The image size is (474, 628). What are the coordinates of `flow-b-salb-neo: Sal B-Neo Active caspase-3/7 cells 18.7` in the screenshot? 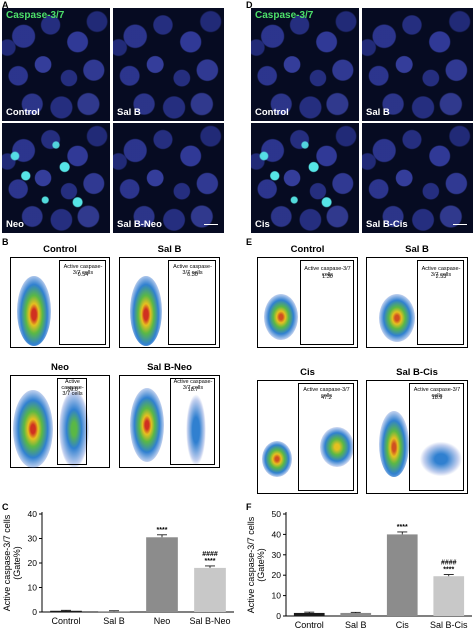 It's located at (169, 415).